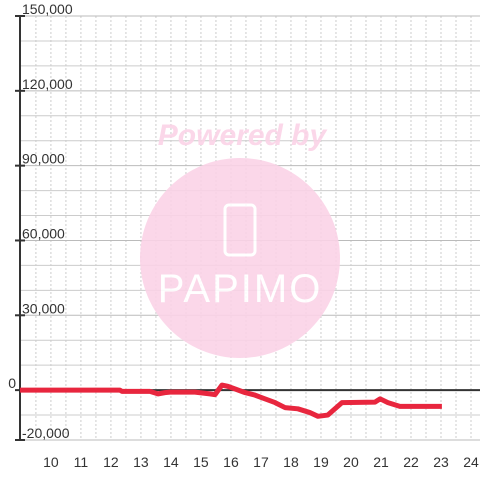 This screenshot has height=480, width=480. I want to click on watermark-phone, so click(240, 230).